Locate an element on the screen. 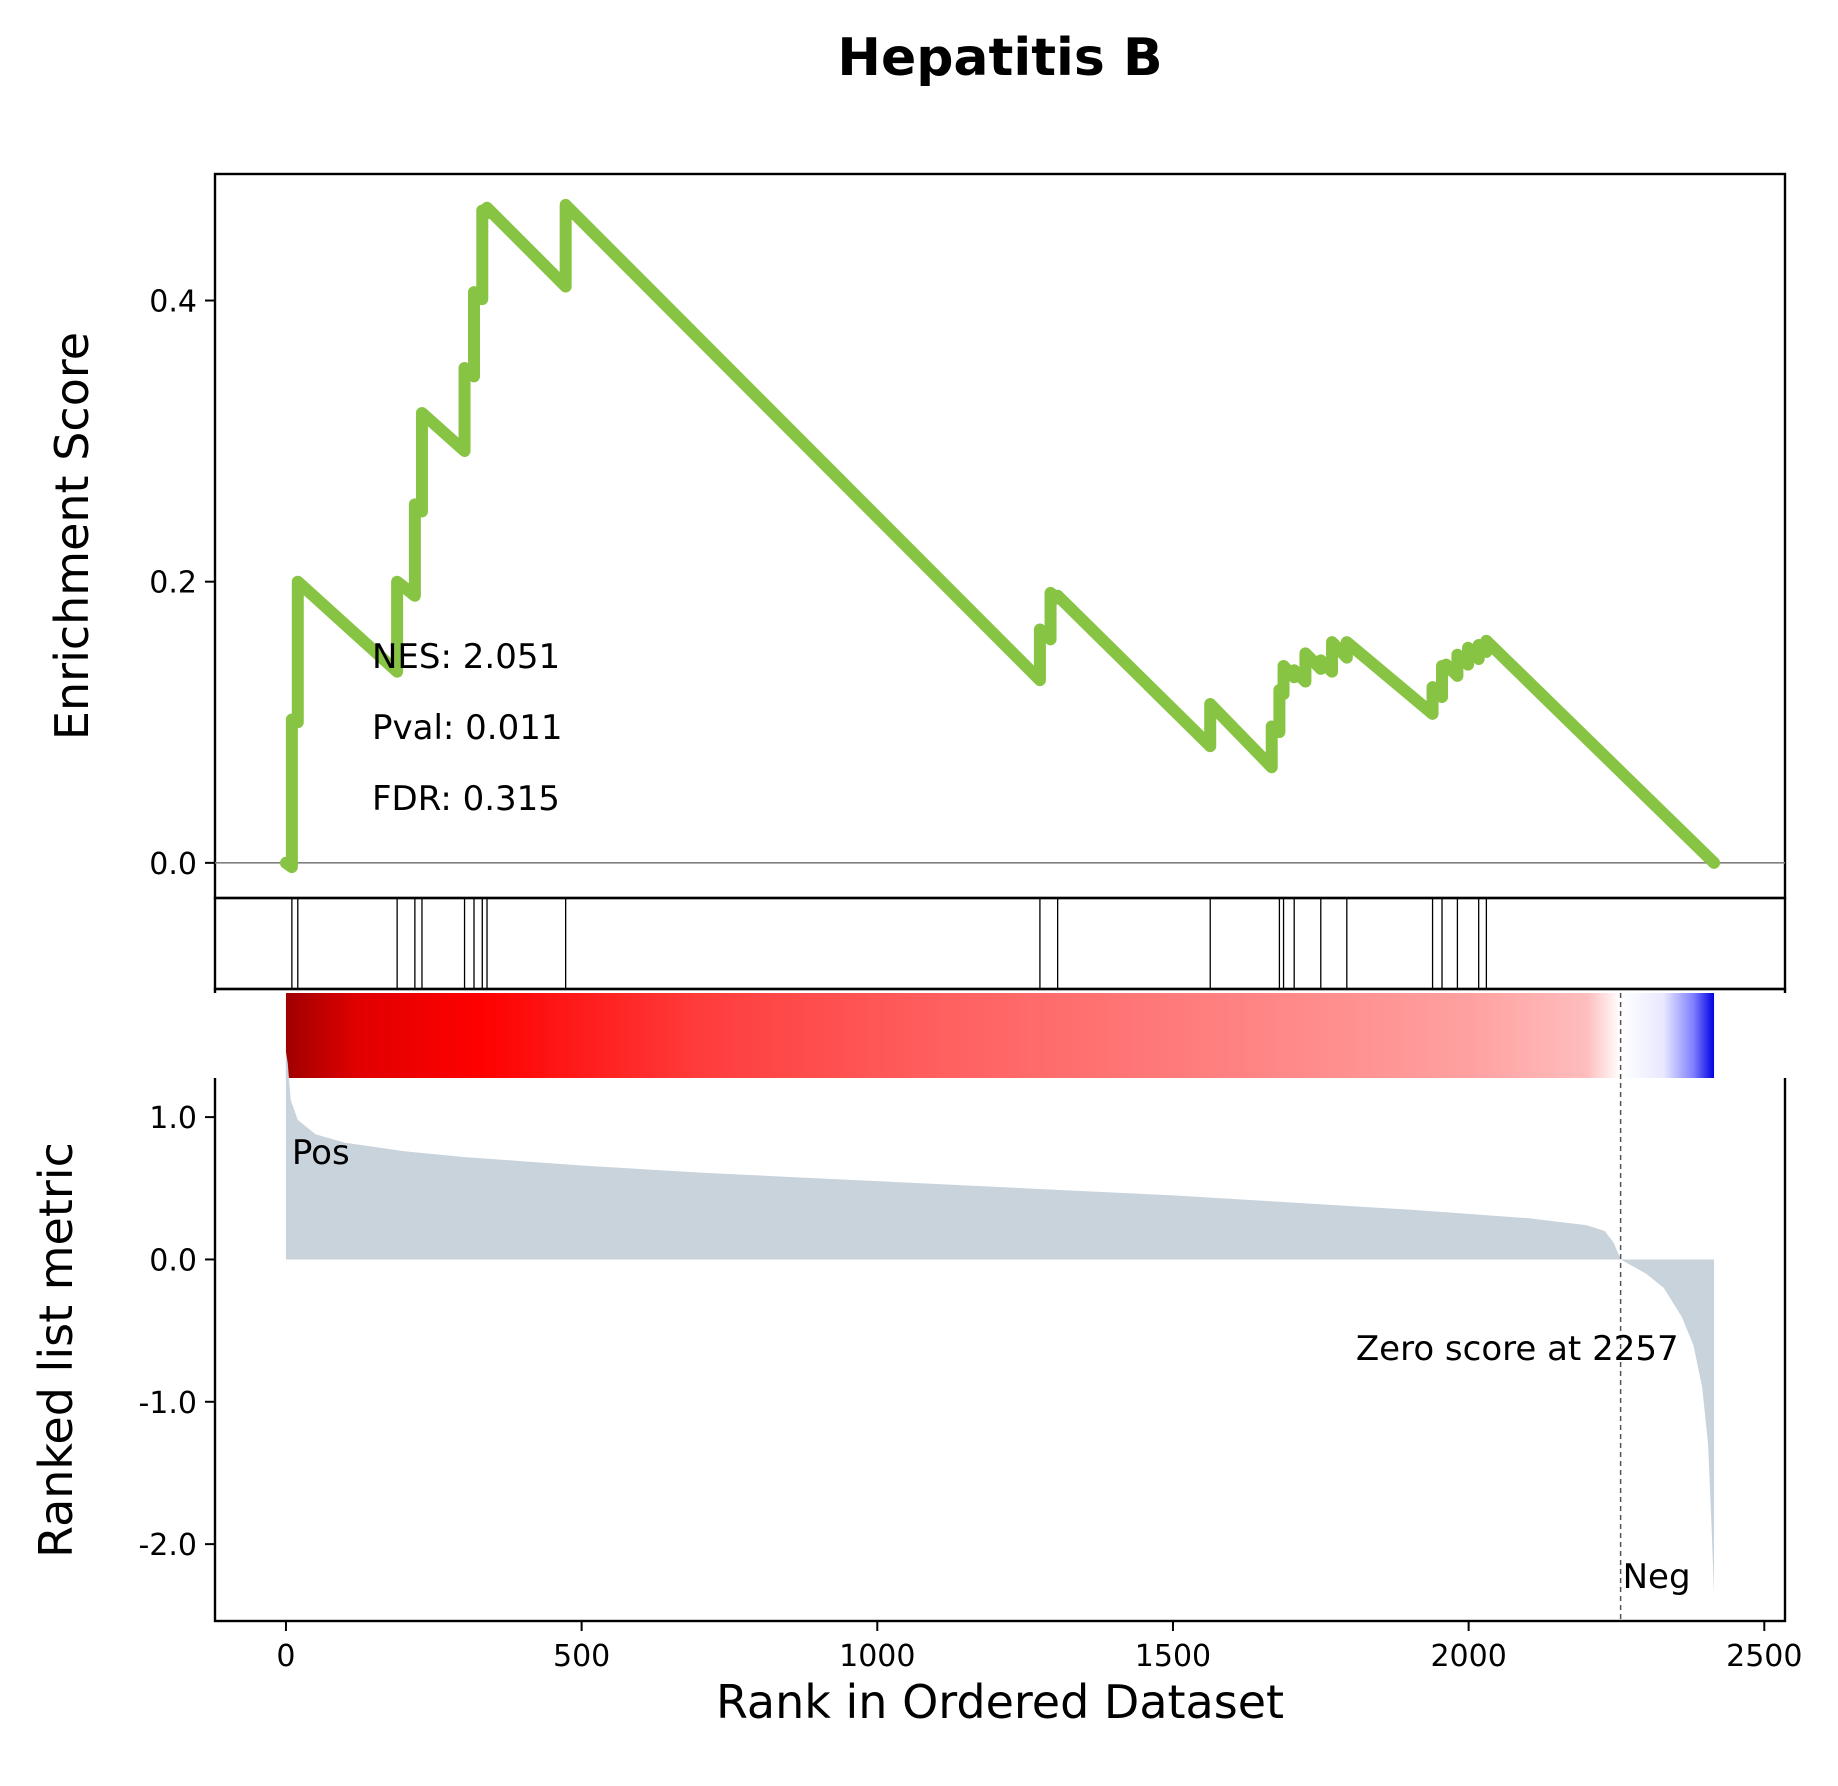  es-y-axis-label: Enrichment Score is located at coordinates (72, 536).